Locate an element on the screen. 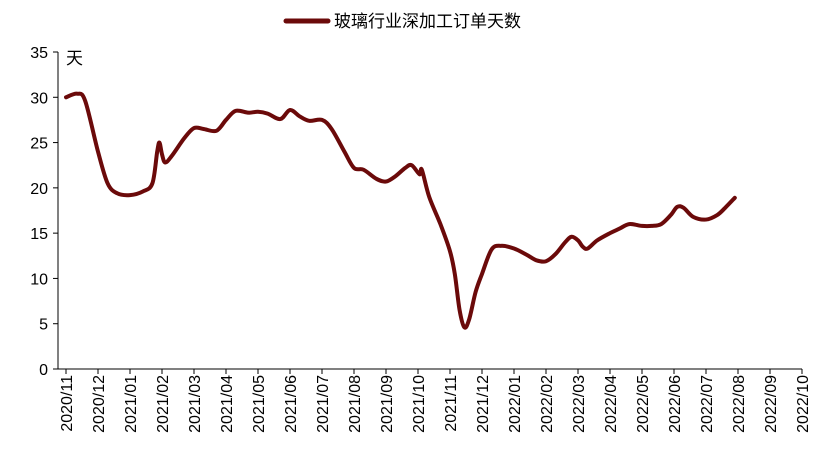 Image resolution: width=837 pixels, height=465 pixels. x-tick-label: 2021/07 is located at coordinates (323, 404).